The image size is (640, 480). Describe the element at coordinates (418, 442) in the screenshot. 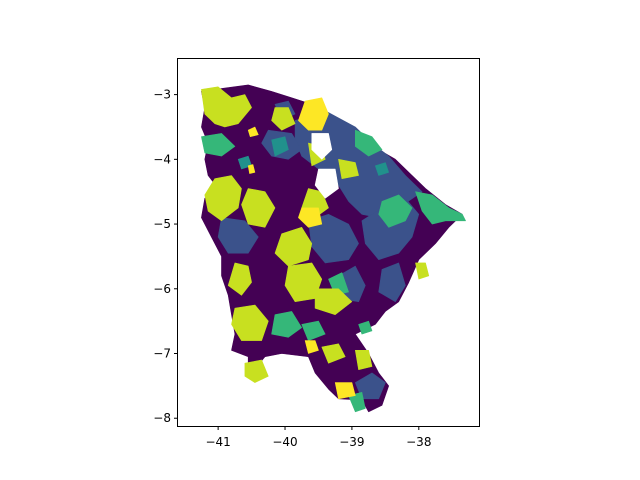

I see `x-tick-label-3: −38` at that location.